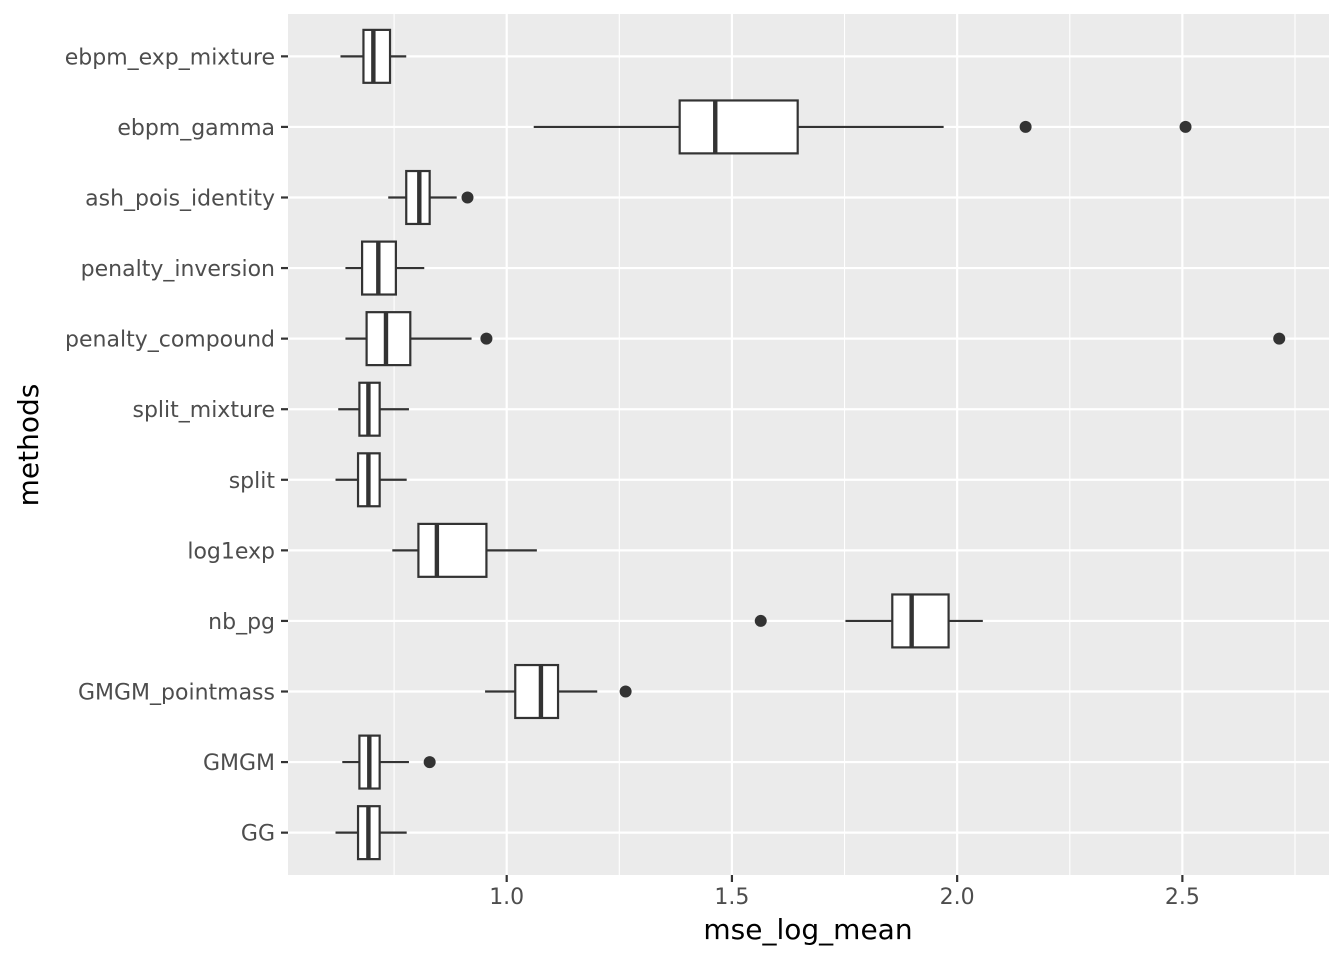 The width and height of the screenshot is (1344, 960). Describe the element at coordinates (1182, 897) in the screenshot. I see `x-tick-label: 2.5` at that location.